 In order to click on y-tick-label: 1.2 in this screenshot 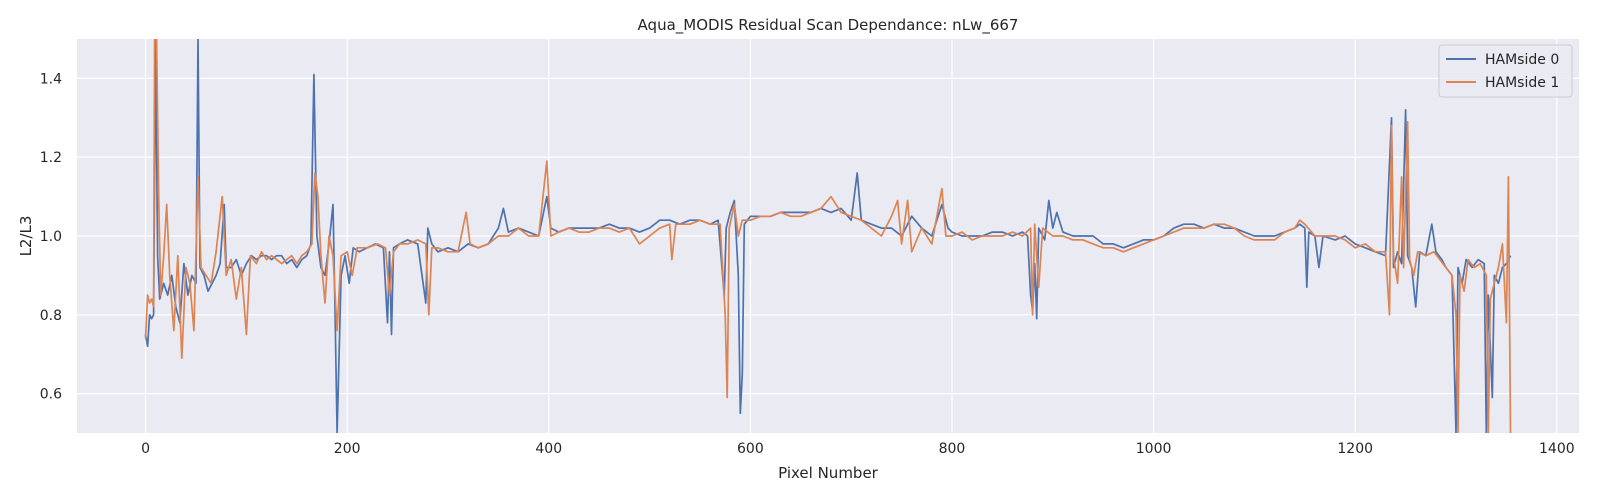, I will do `click(51, 158)`.